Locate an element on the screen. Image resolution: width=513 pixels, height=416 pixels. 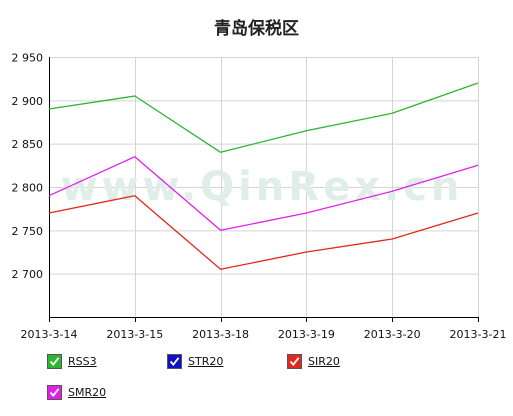
x-tick-label: 2013-3-20 is located at coordinates (392, 334).